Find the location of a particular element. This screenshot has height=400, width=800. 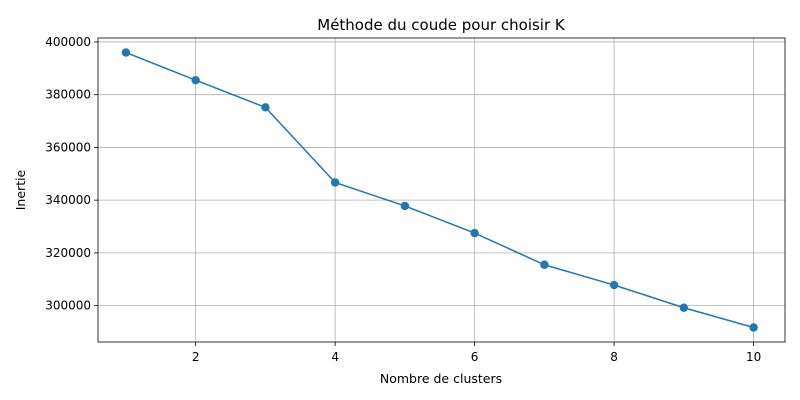

y-axis: 300000 320000 340000 360000 380000 400000 is located at coordinates (71, 174).